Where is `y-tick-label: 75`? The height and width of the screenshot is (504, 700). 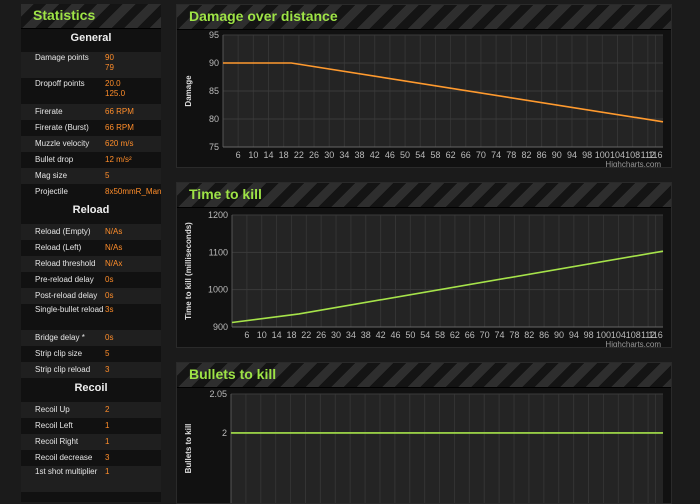 y-tick-label: 75 is located at coordinates (214, 147).